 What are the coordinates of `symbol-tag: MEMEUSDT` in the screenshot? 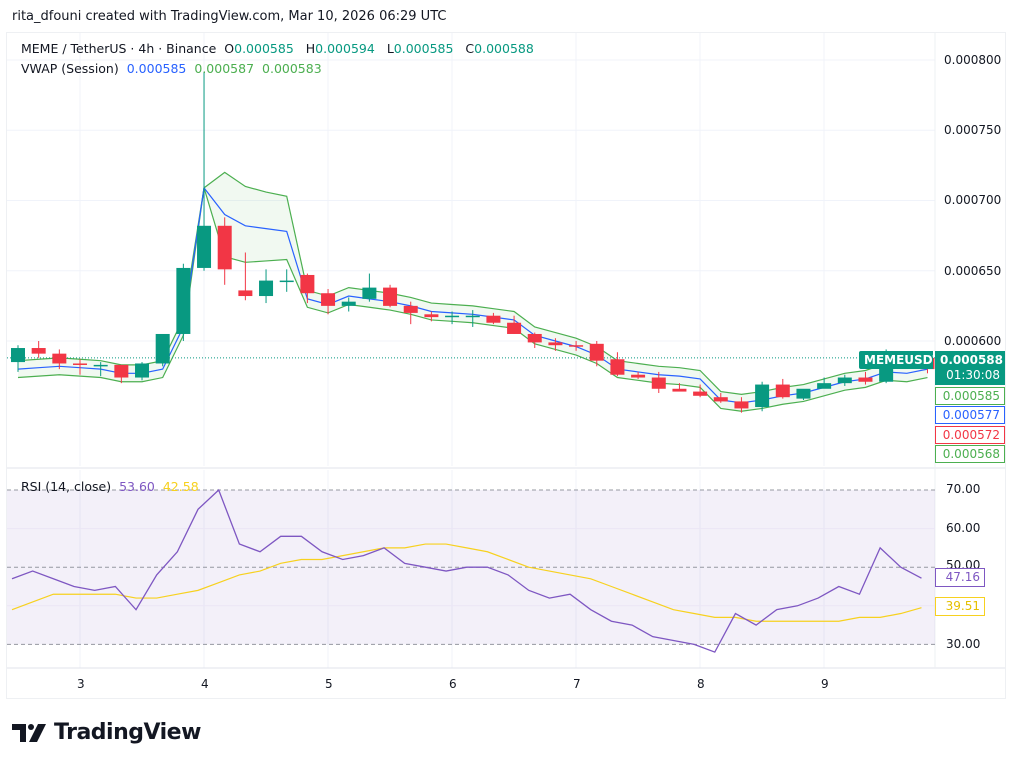 It's located at (900, 360).